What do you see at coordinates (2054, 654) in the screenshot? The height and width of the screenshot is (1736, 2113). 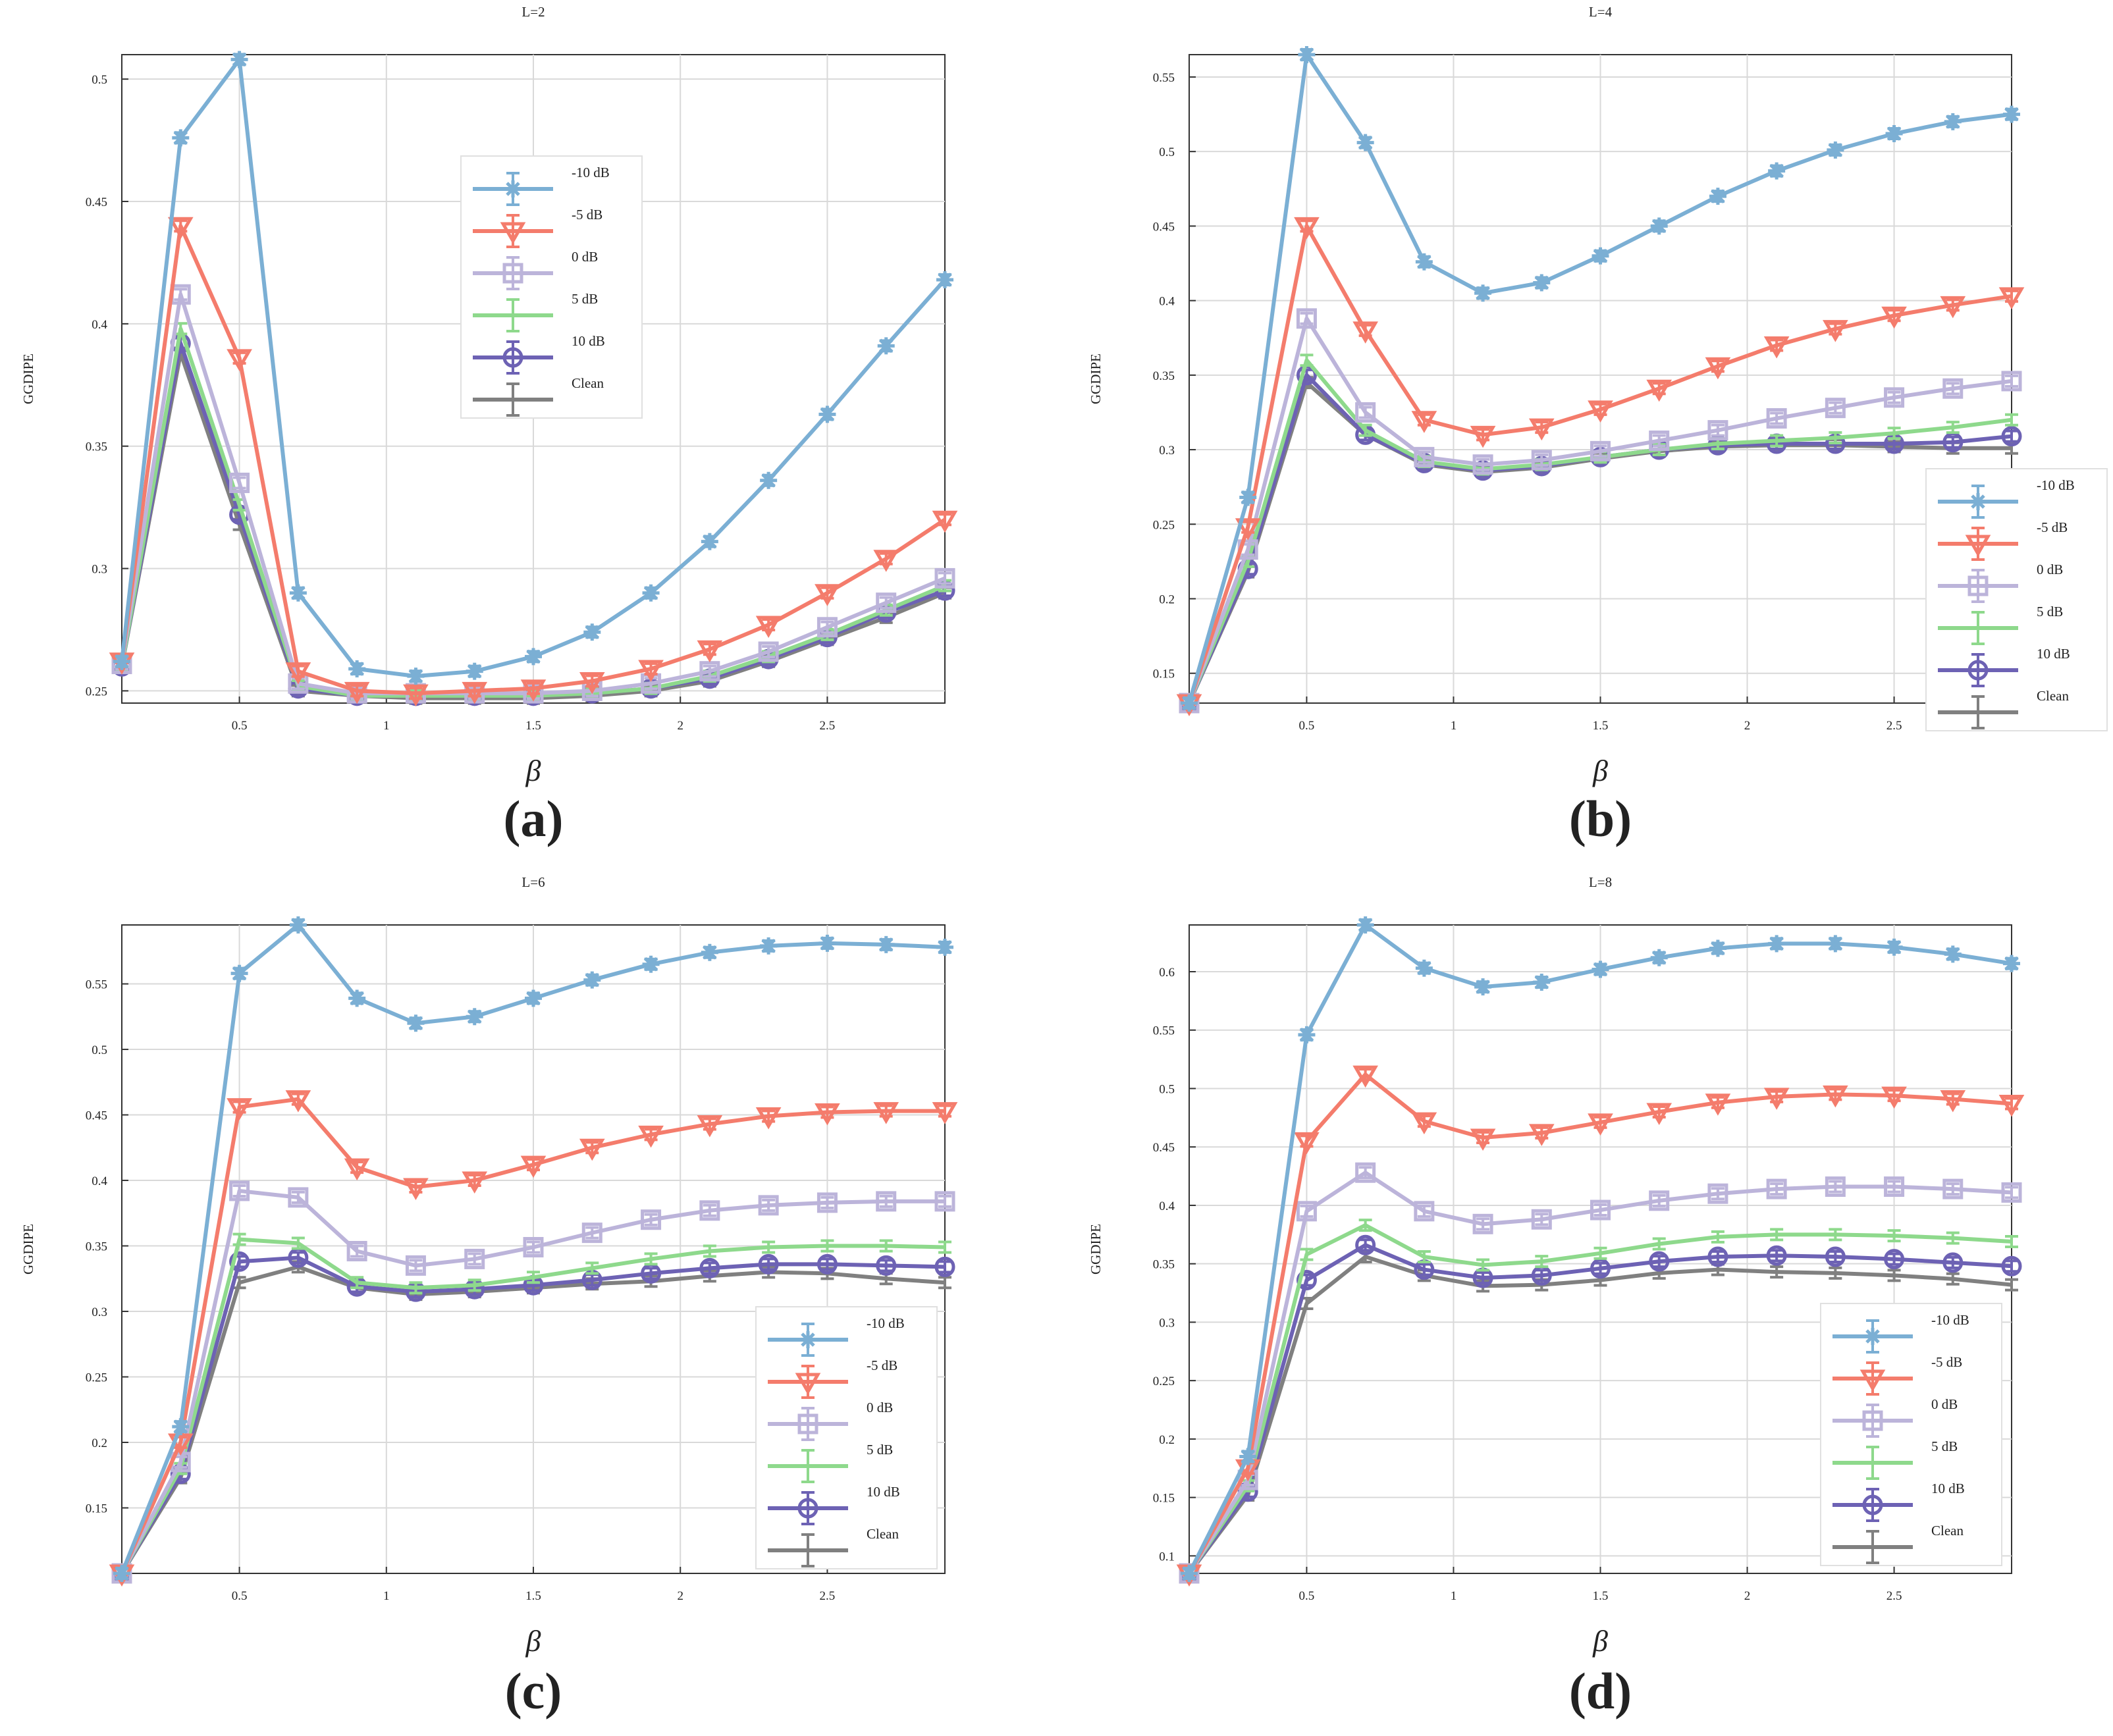 I see `legend-label: 10 dB` at bounding box center [2054, 654].